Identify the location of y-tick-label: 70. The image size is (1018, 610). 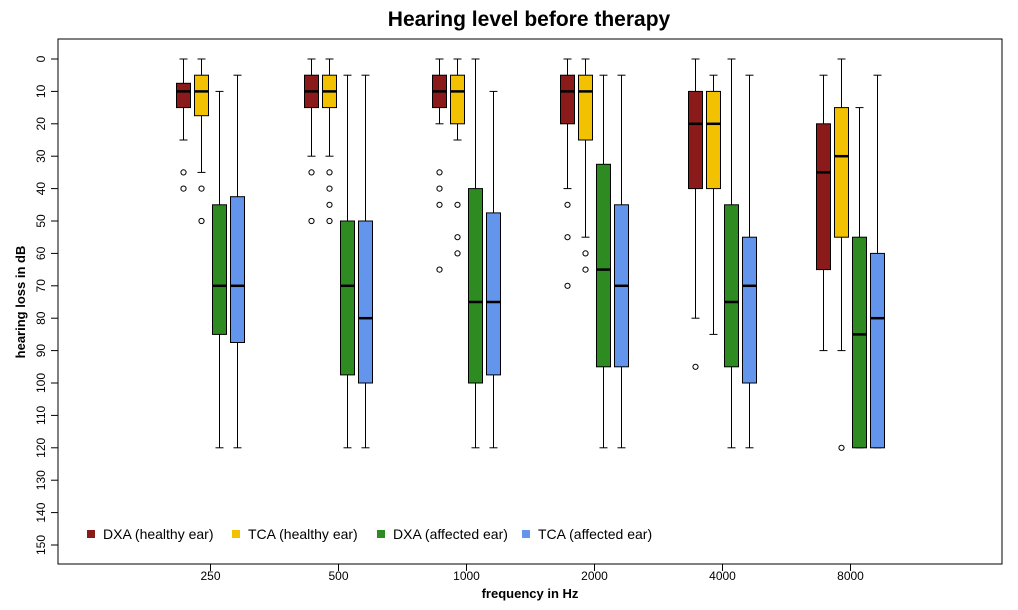
(41, 286).